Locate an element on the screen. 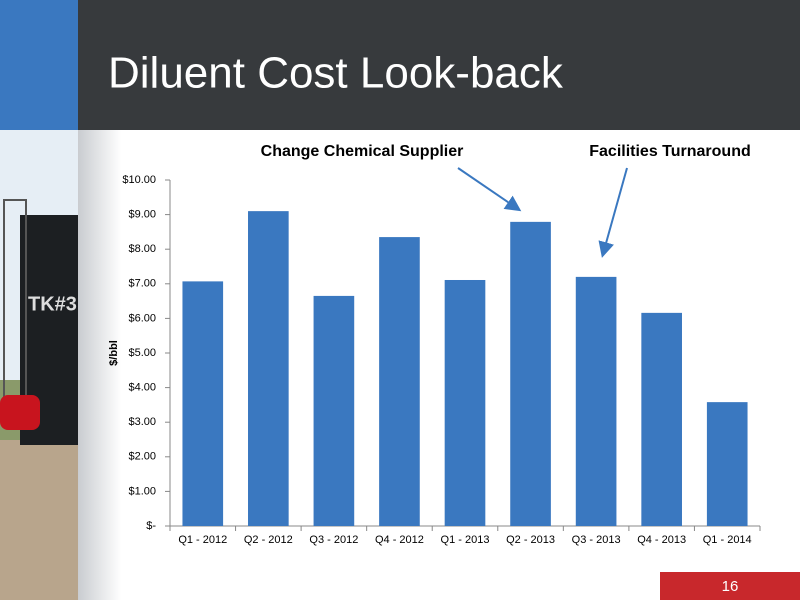 This screenshot has width=800, height=600. page-number: 16 is located at coordinates (730, 586).